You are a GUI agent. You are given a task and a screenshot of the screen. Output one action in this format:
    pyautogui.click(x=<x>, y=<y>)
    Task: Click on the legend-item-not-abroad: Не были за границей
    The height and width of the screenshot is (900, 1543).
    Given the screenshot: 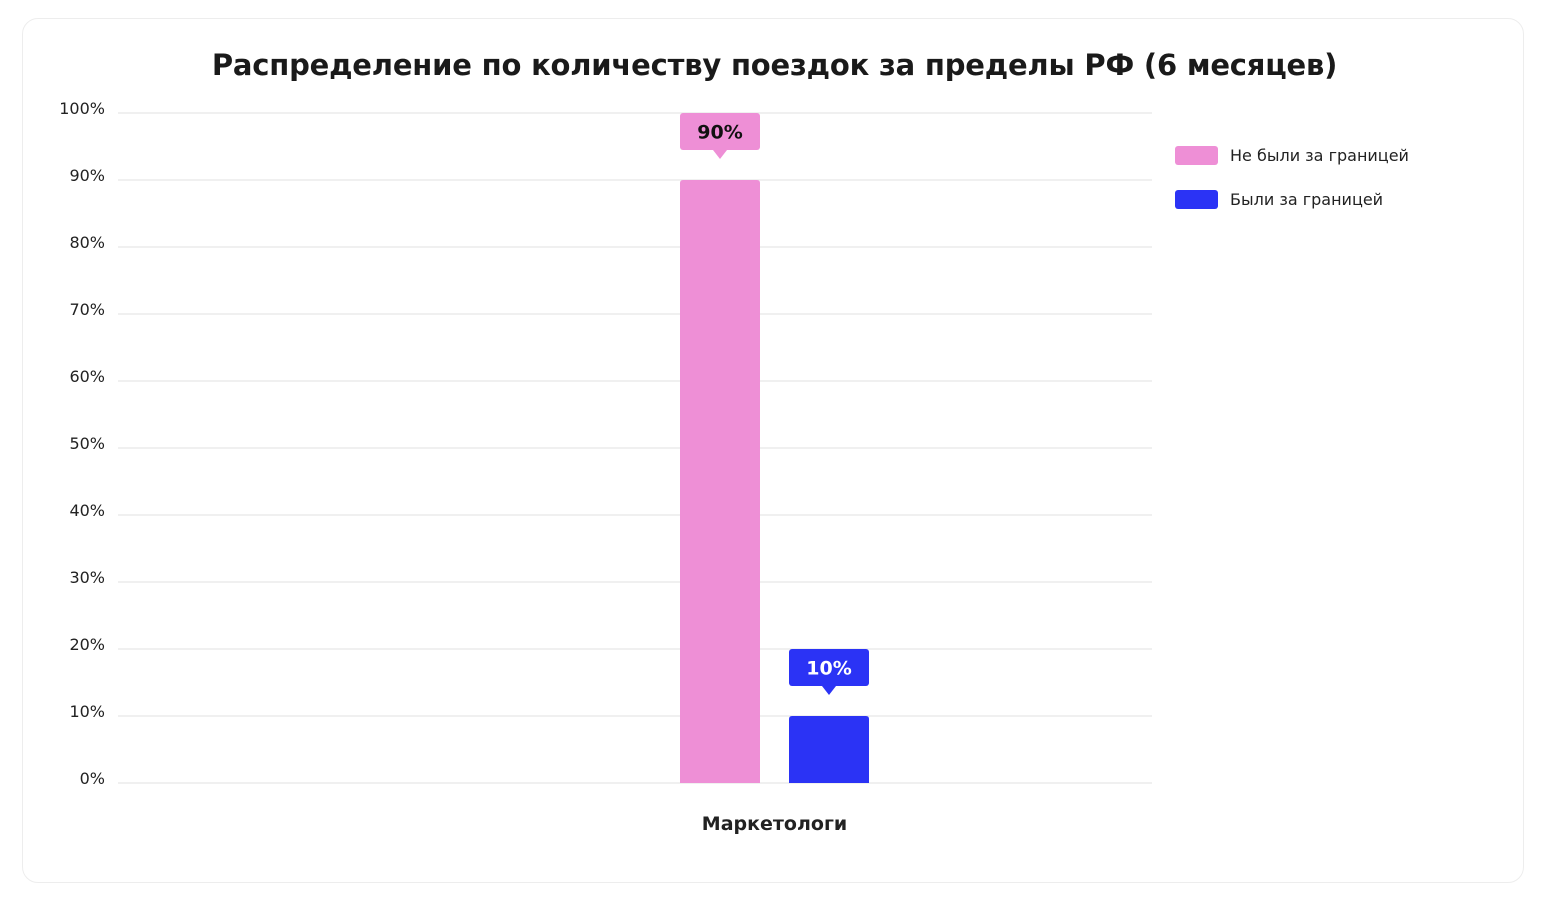 What is the action you would take?
    pyautogui.click(x=1292, y=155)
    